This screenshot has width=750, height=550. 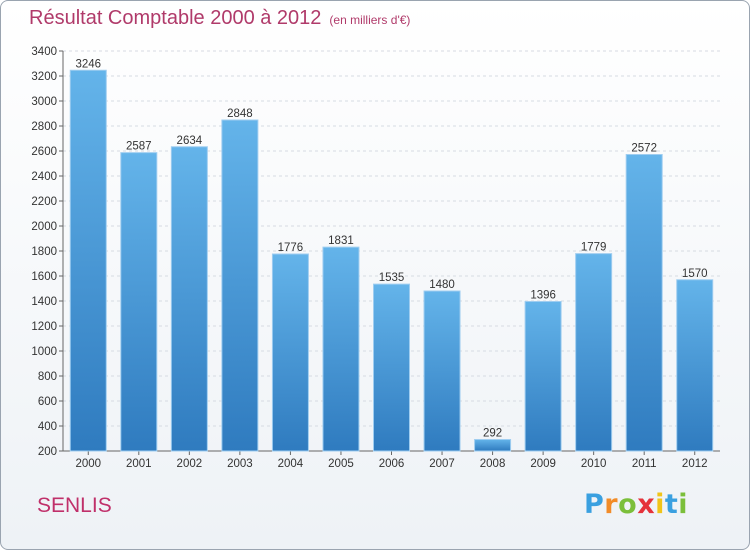 What do you see at coordinates (543, 376) in the screenshot?
I see `bar-2009` at bounding box center [543, 376].